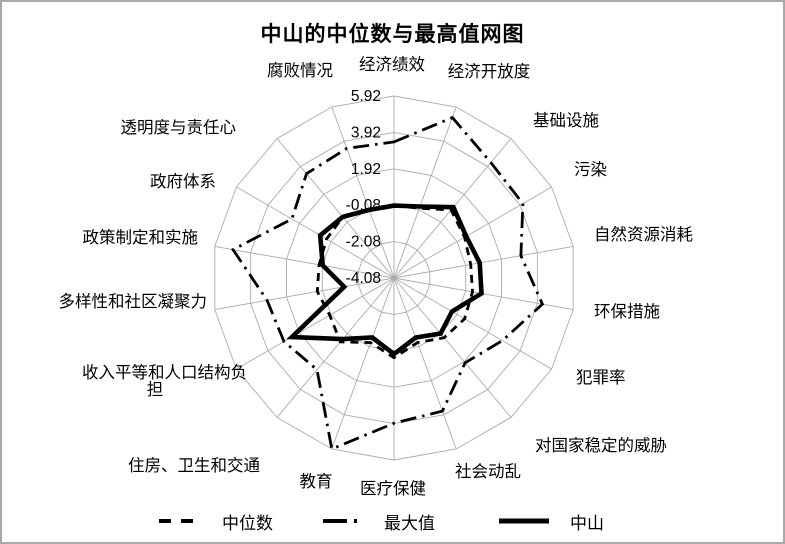 The width and height of the screenshot is (785, 544). What do you see at coordinates (601, 445) in the screenshot?
I see `axis-label: 对国家稳定的威胁` at bounding box center [601, 445].